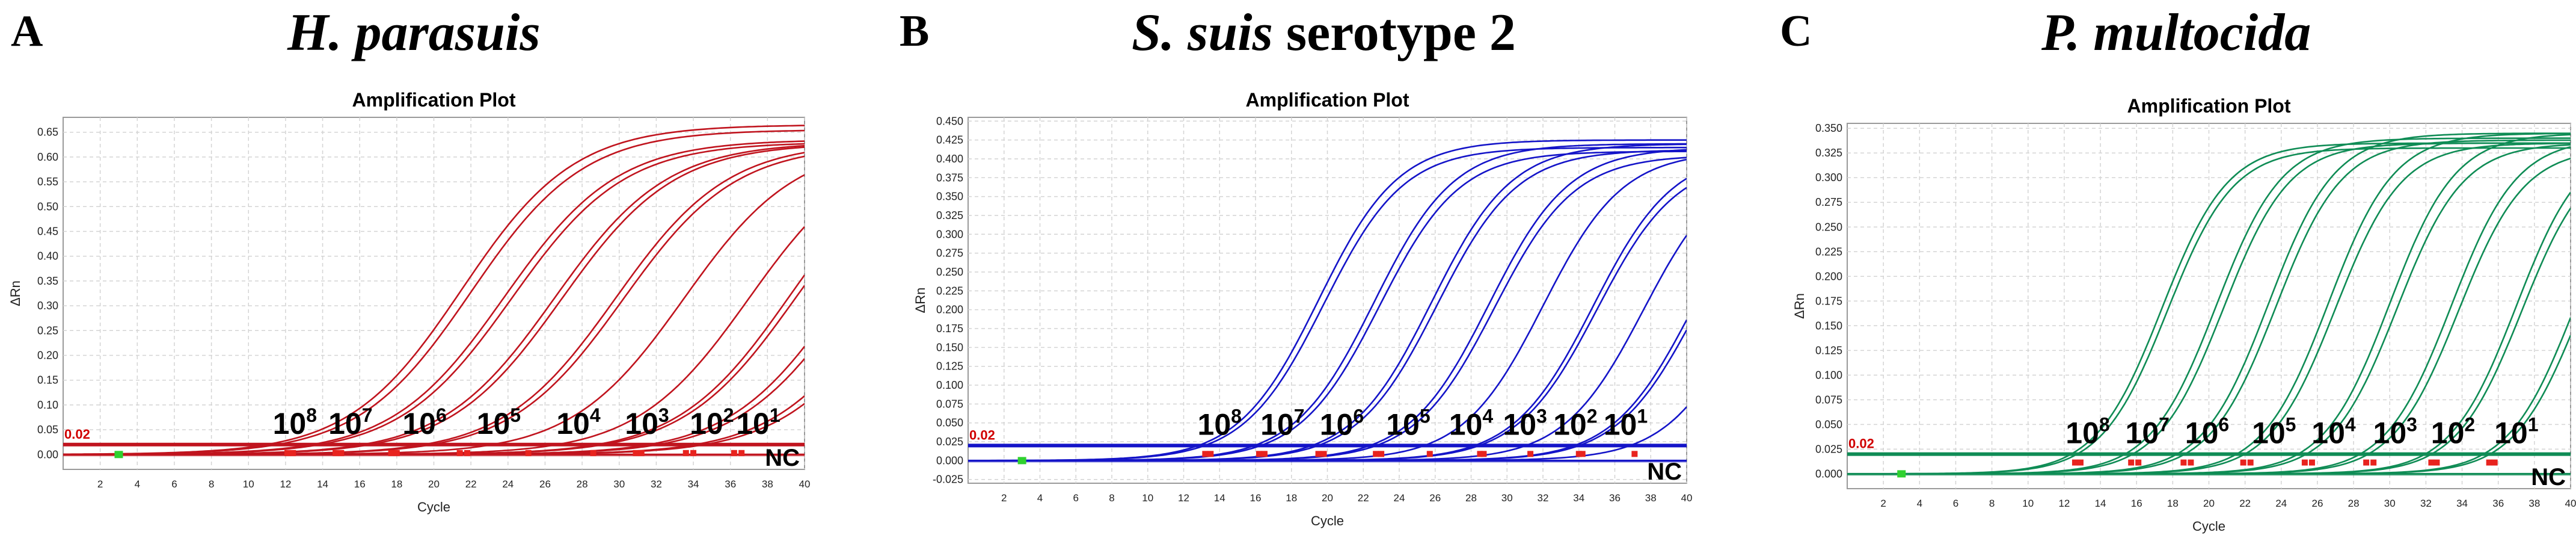 This screenshot has width=2576, height=541. What do you see at coordinates (47, 430) in the screenshot?
I see `y-tick-label: 0.05` at bounding box center [47, 430].